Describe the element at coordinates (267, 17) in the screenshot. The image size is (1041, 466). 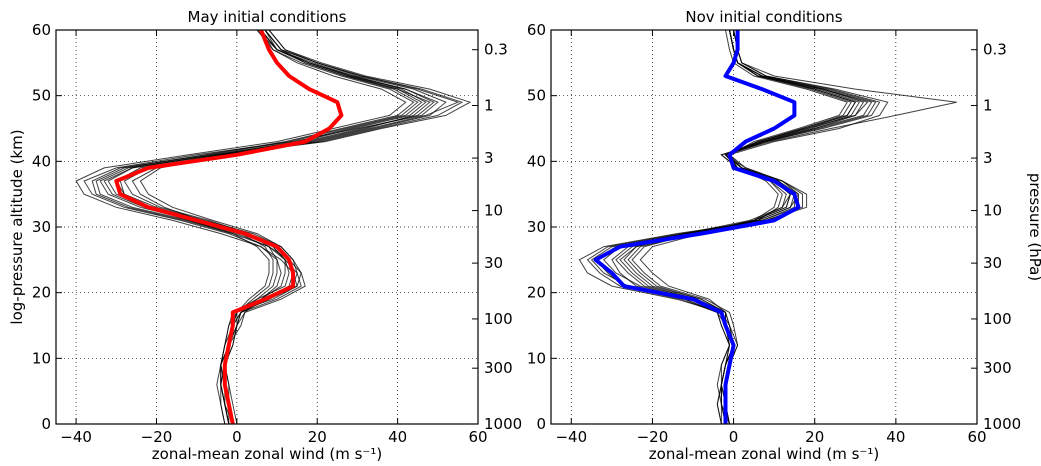
I see `chart-title: May initial conditions` at that location.